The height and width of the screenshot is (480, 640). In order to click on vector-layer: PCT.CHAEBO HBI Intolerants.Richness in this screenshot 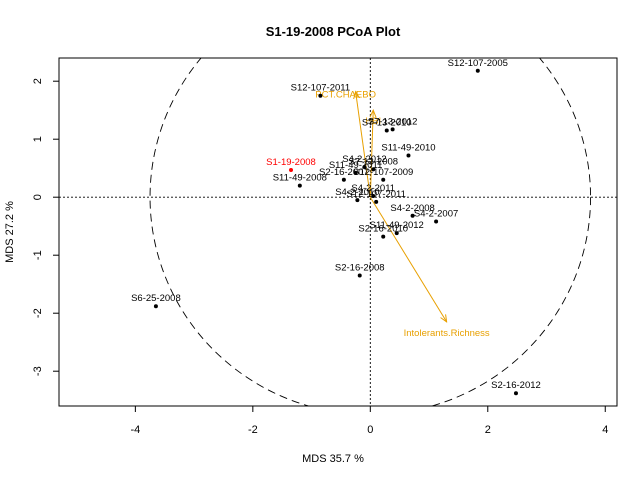, I will do `click(402, 214)`.